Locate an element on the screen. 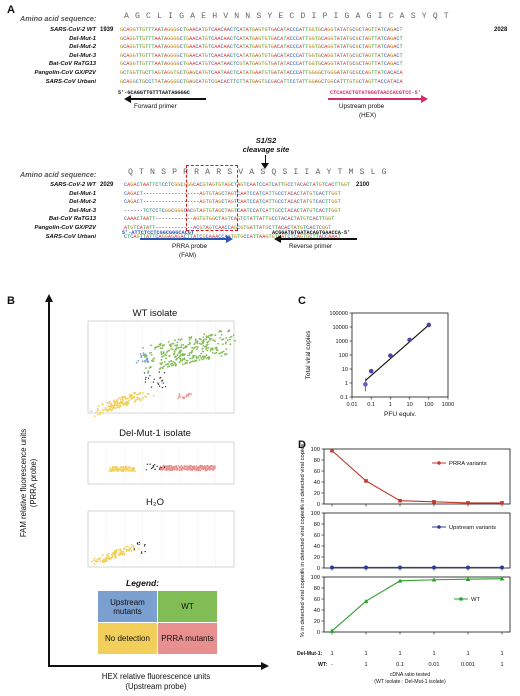  fam-axis-label-2: (PRRA probe) is located at coordinates (33, 483).